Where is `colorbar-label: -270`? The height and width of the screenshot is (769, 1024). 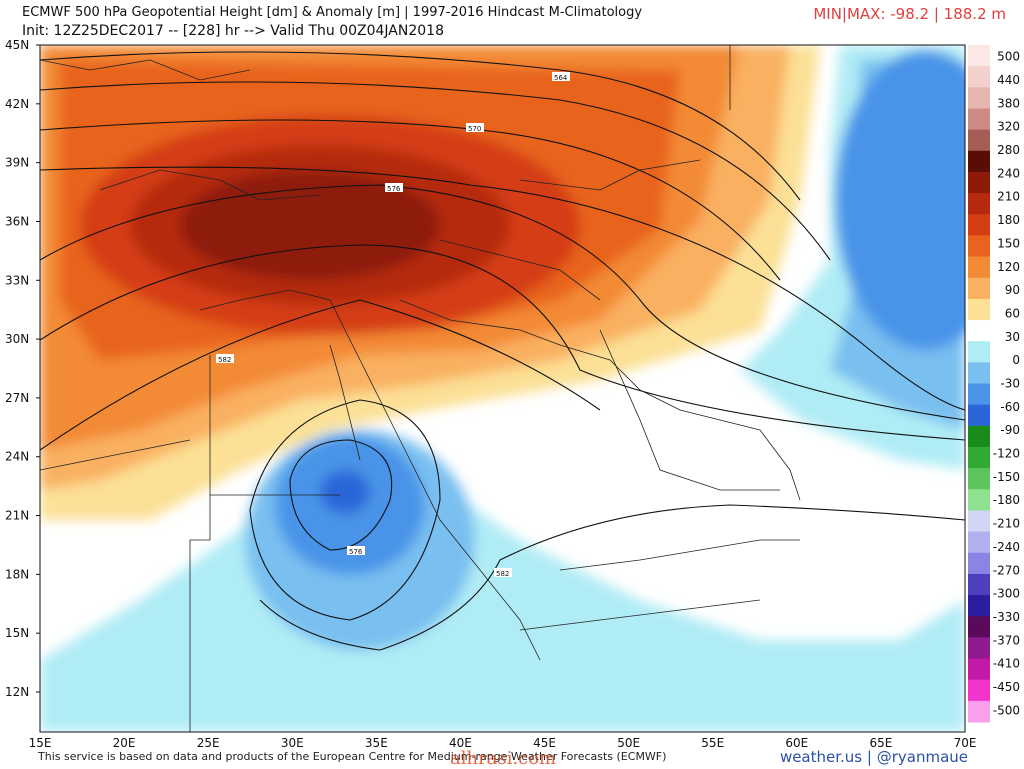
colorbar-label: -270 is located at coordinates (1006, 570).